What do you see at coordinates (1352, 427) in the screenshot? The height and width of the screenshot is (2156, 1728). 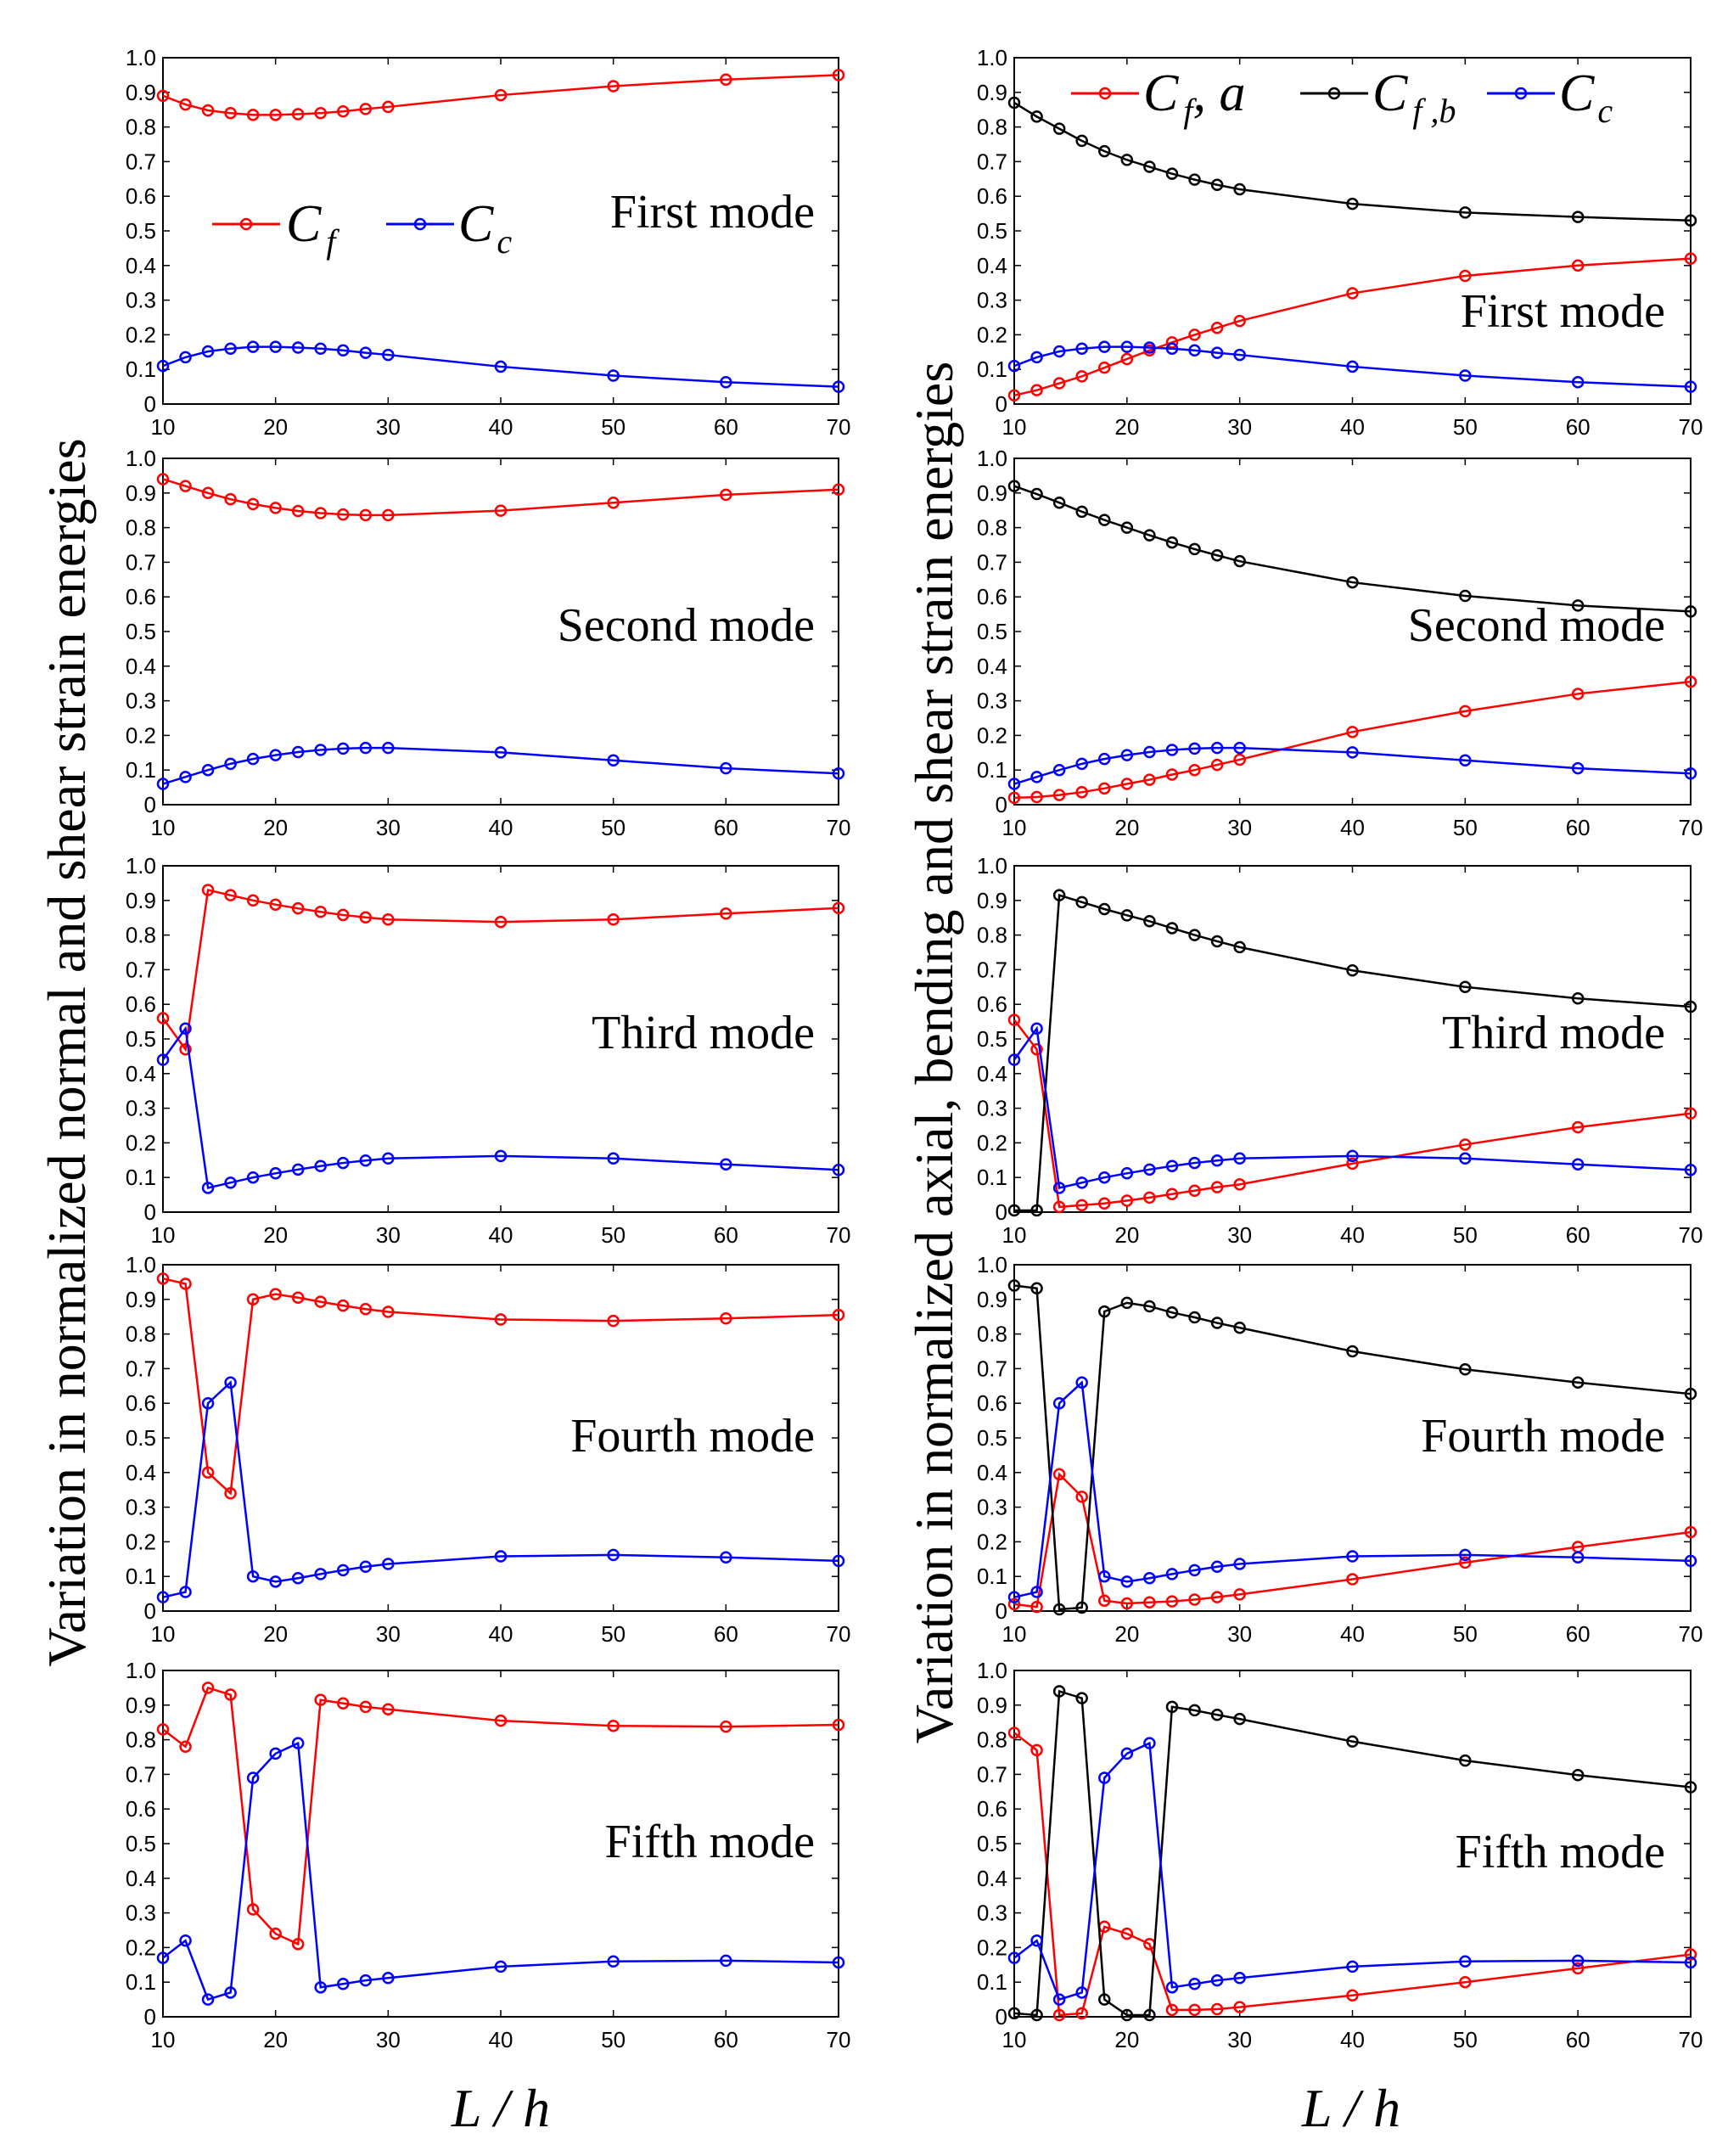 I see `x-tick-label: 40` at bounding box center [1352, 427].